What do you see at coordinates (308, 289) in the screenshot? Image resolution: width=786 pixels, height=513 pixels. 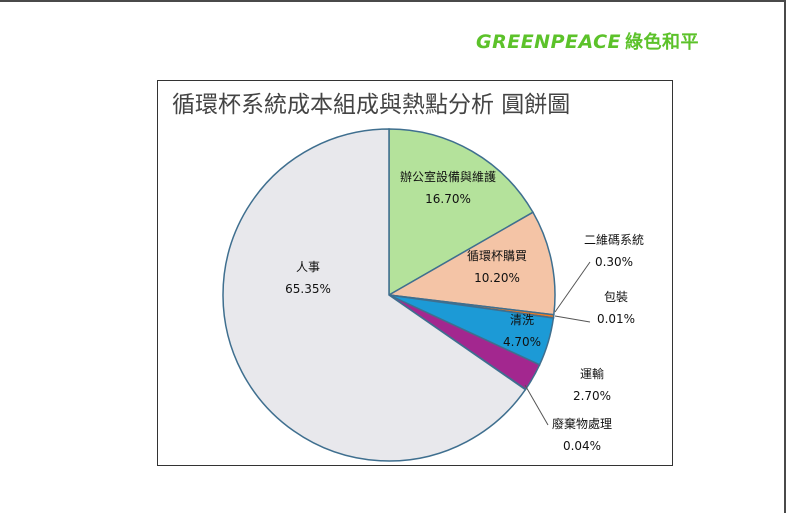 I see `value-label-personnel: 65.35%` at bounding box center [308, 289].